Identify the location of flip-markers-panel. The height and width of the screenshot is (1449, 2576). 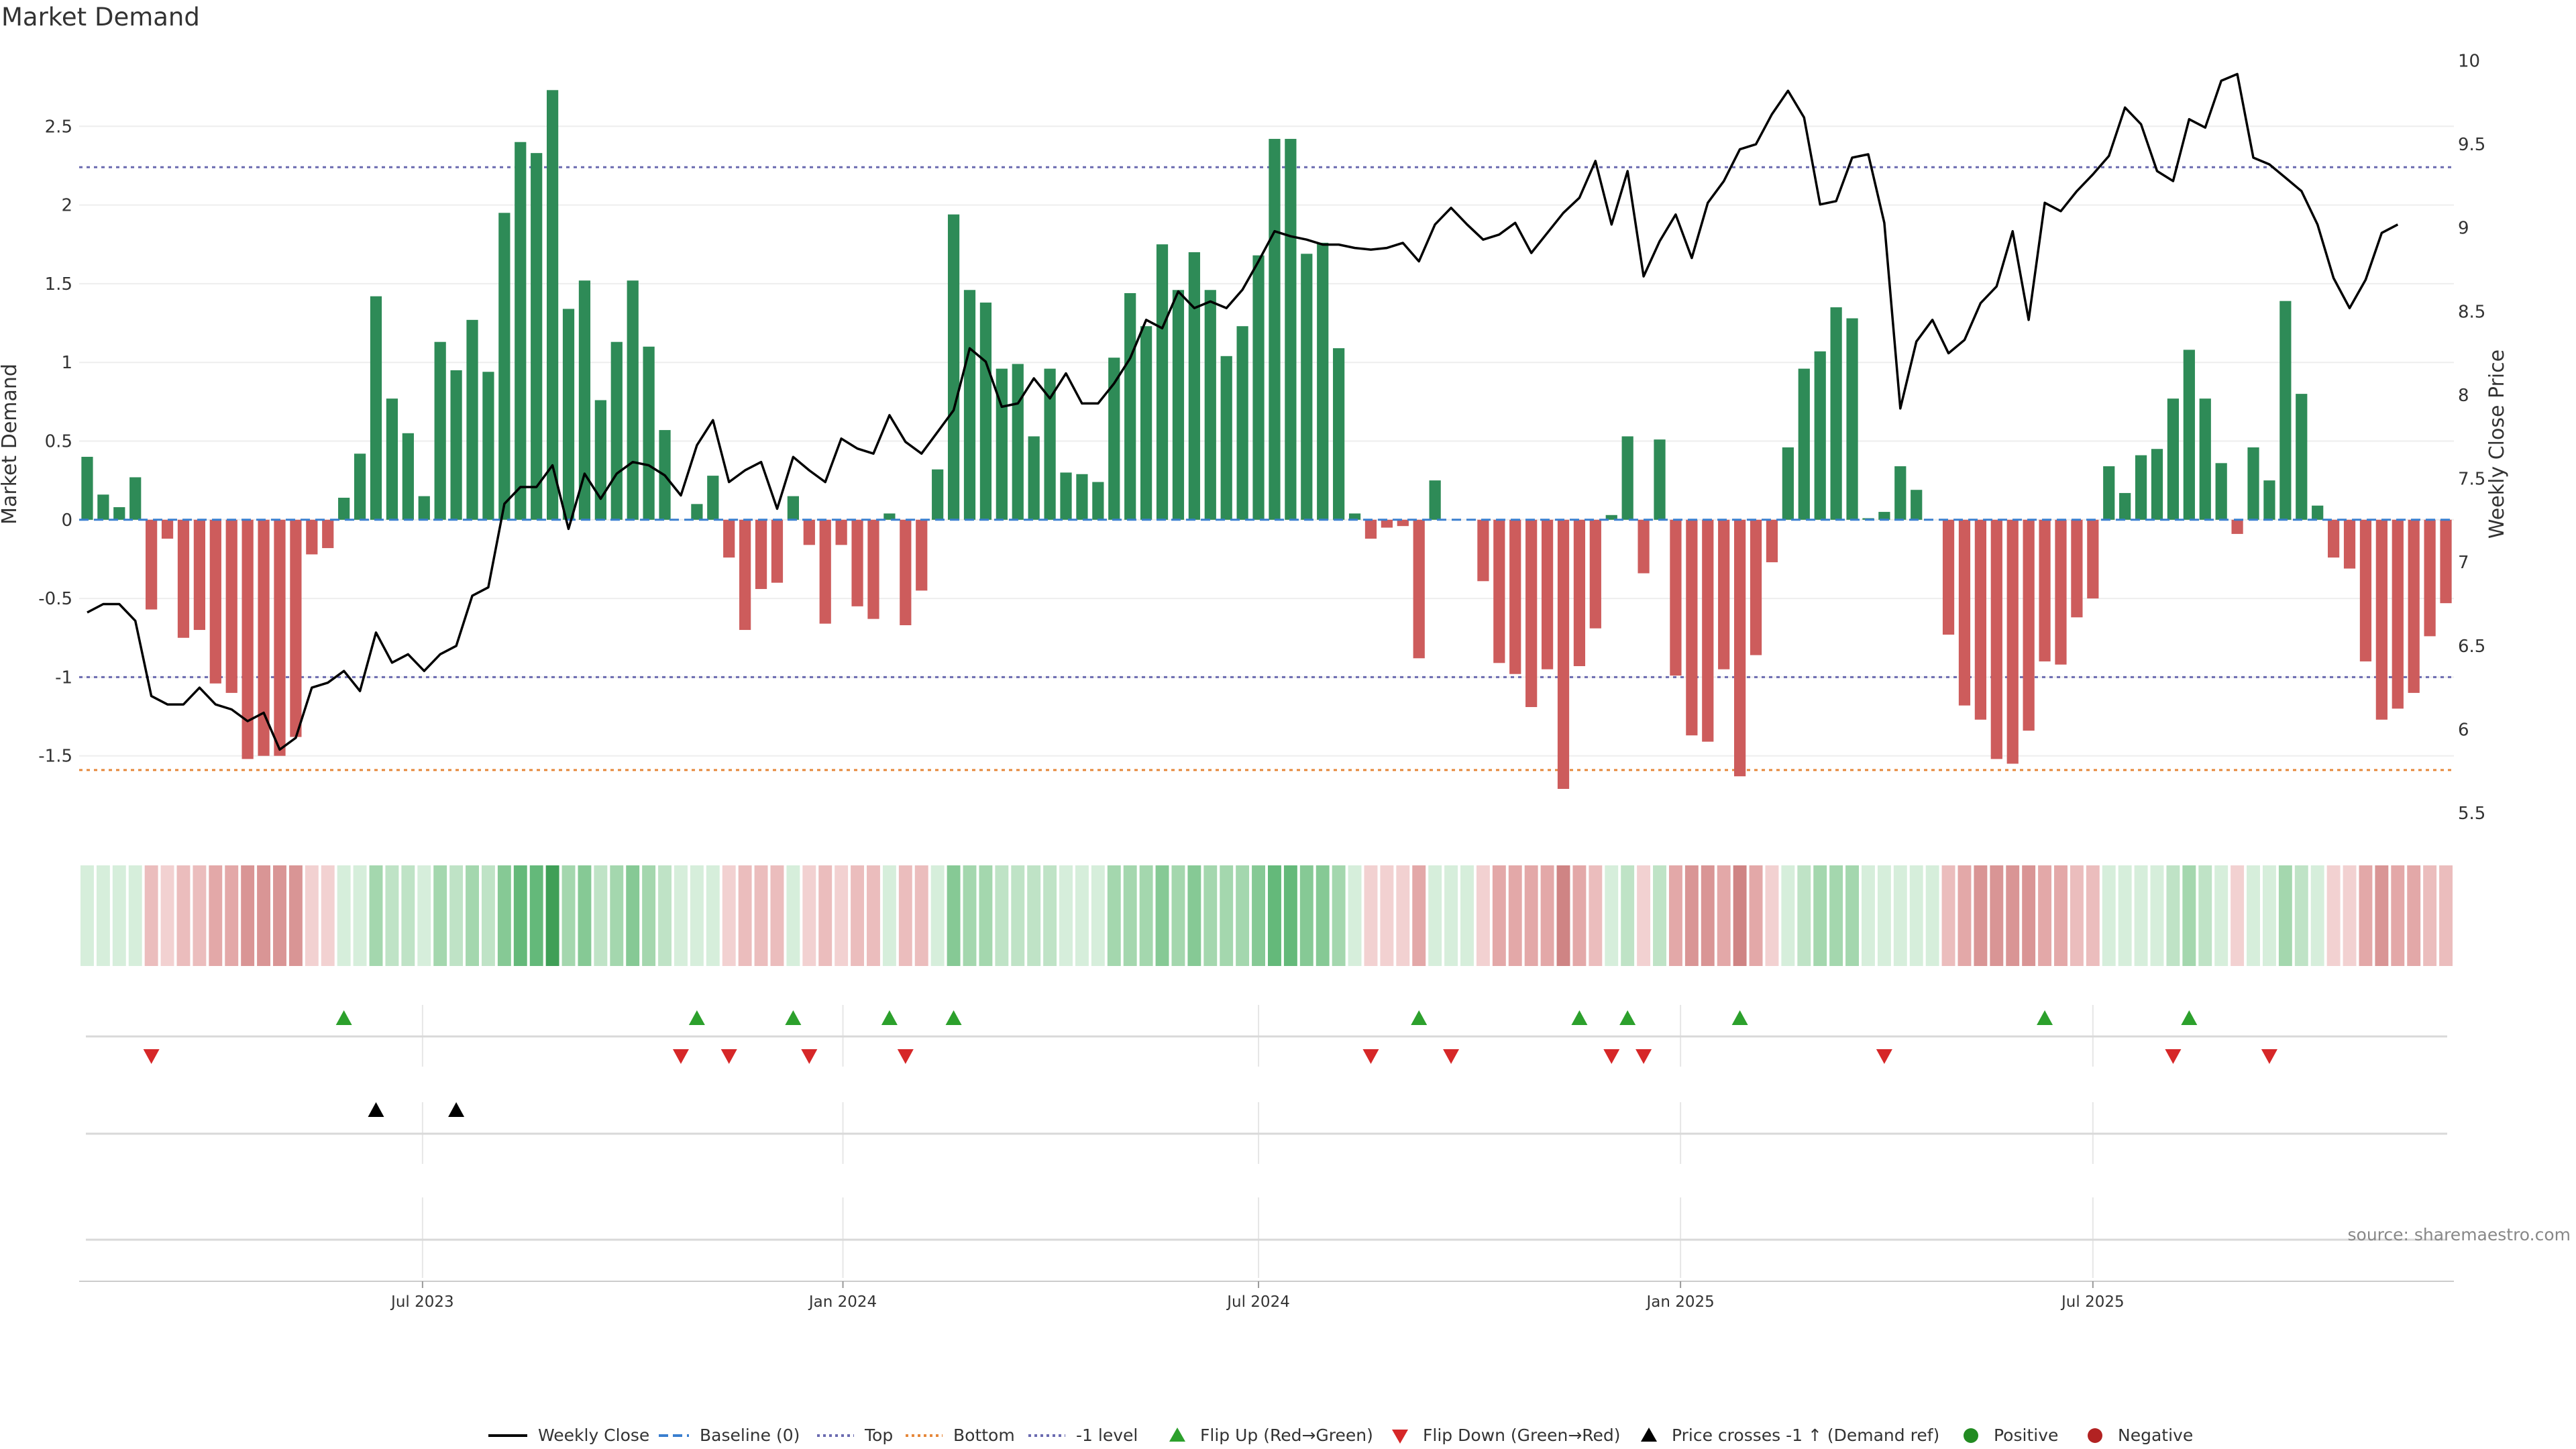
(1266, 1037).